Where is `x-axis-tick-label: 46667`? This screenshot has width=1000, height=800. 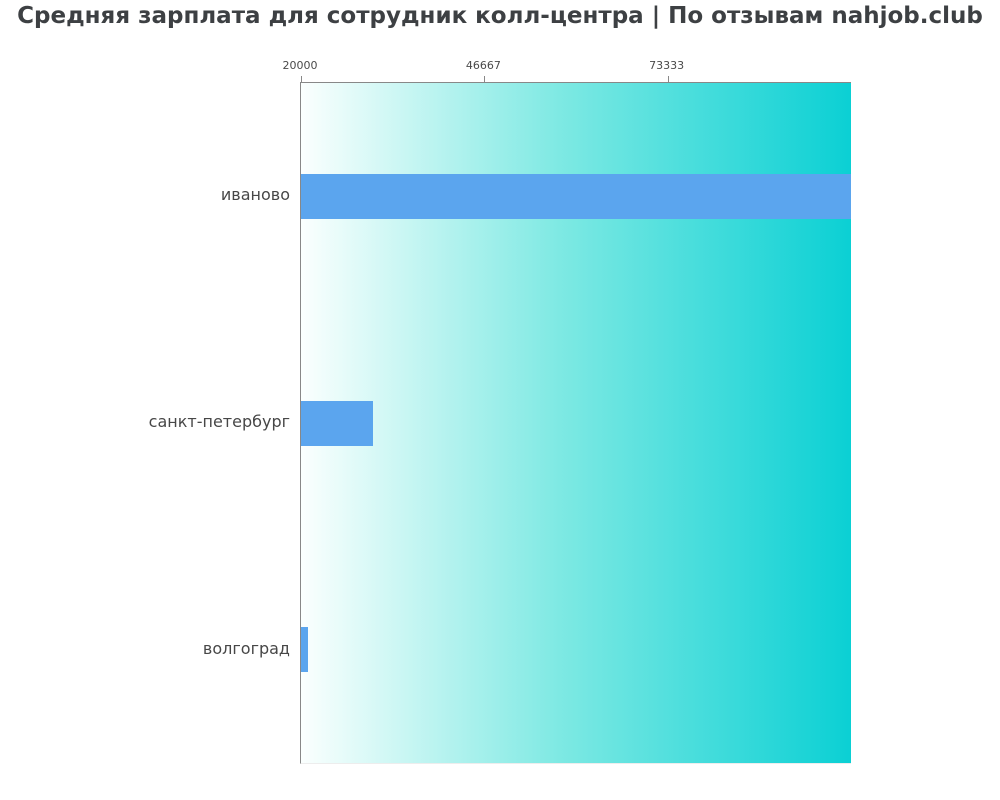
x-axis-tick-label: 46667 is located at coordinates (483, 65).